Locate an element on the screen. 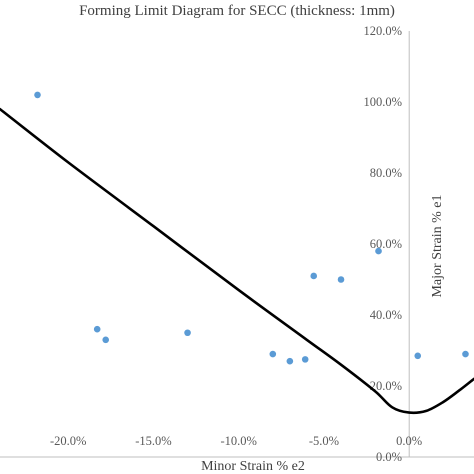 This screenshot has height=474, width=474. y-tick-label: 100.0% is located at coordinates (382, 102).